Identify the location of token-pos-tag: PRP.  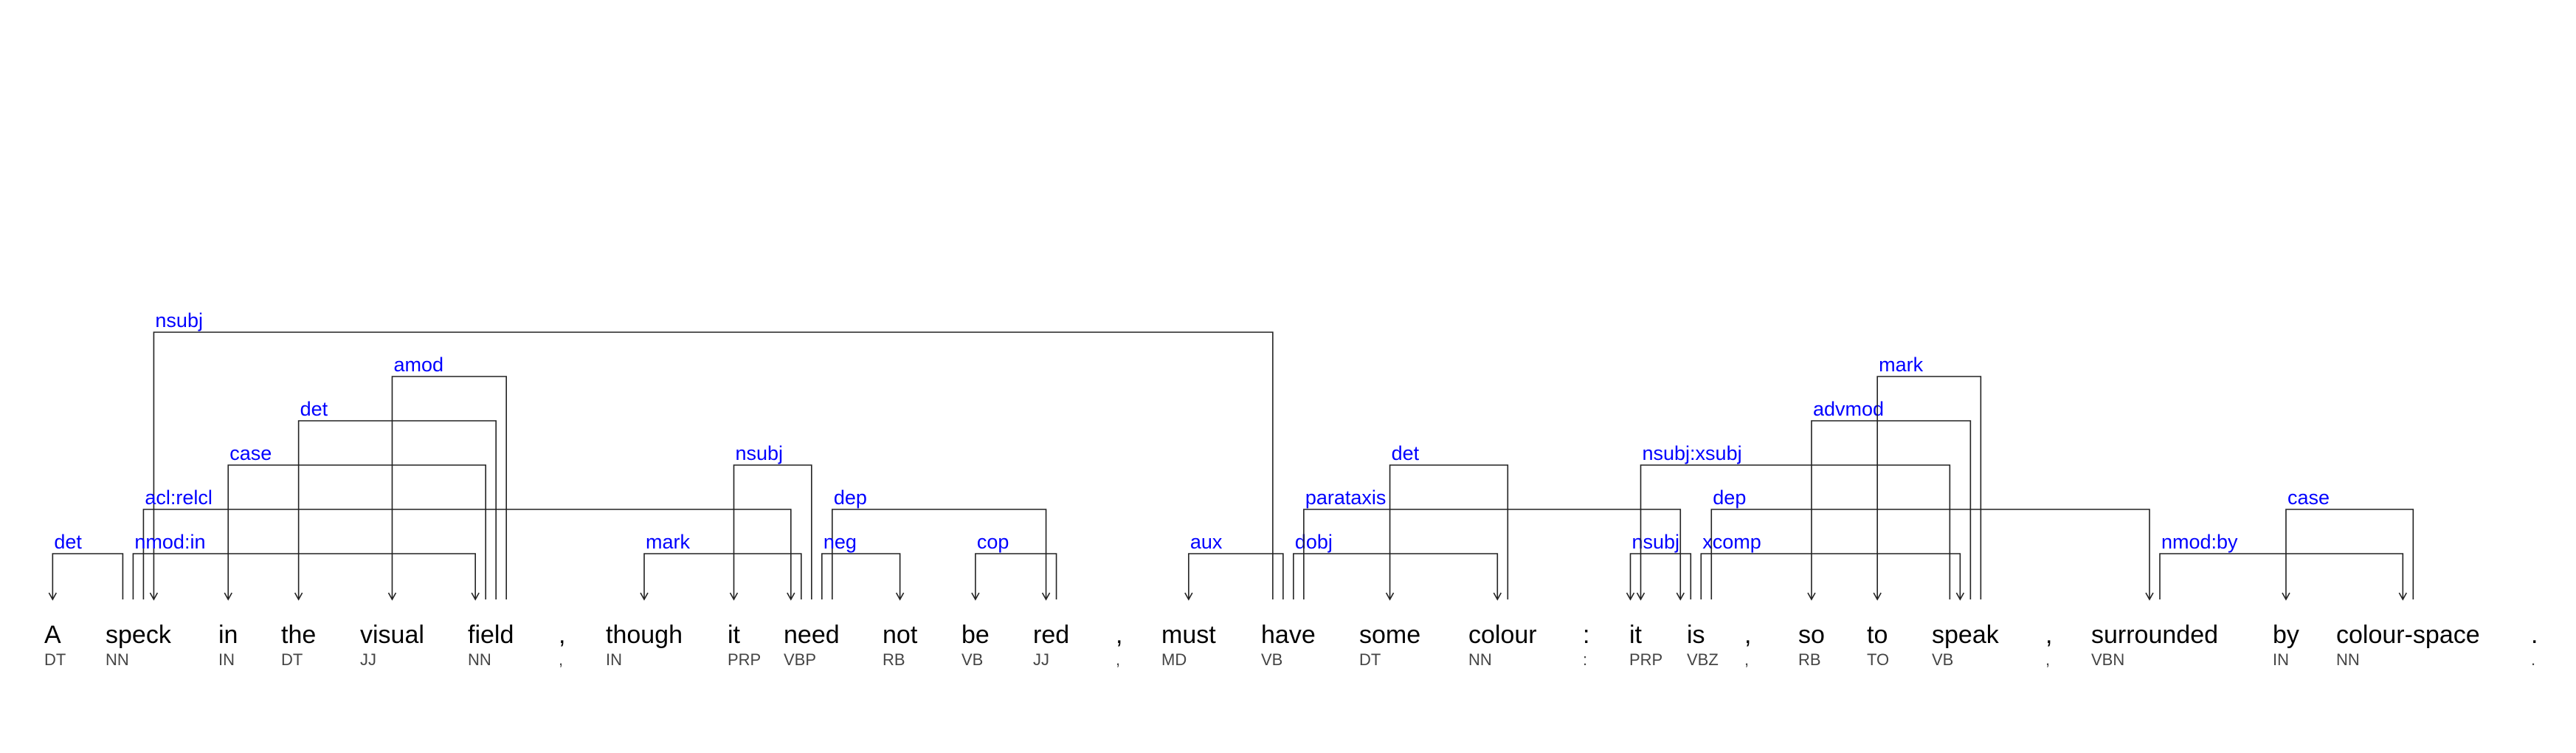
(1645, 659).